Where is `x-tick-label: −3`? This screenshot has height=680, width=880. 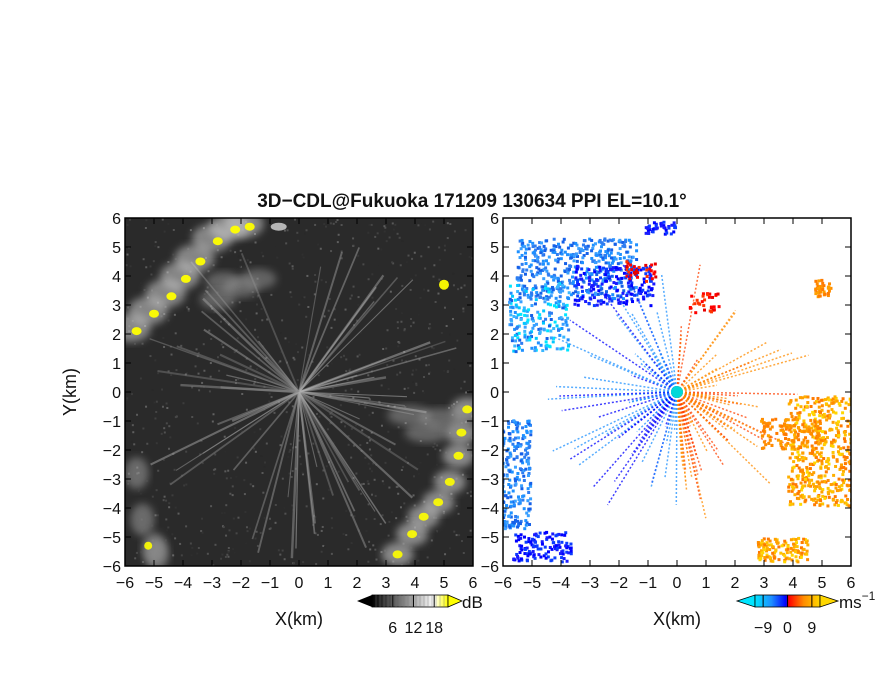 x-tick-label: −3 is located at coordinates (212, 583).